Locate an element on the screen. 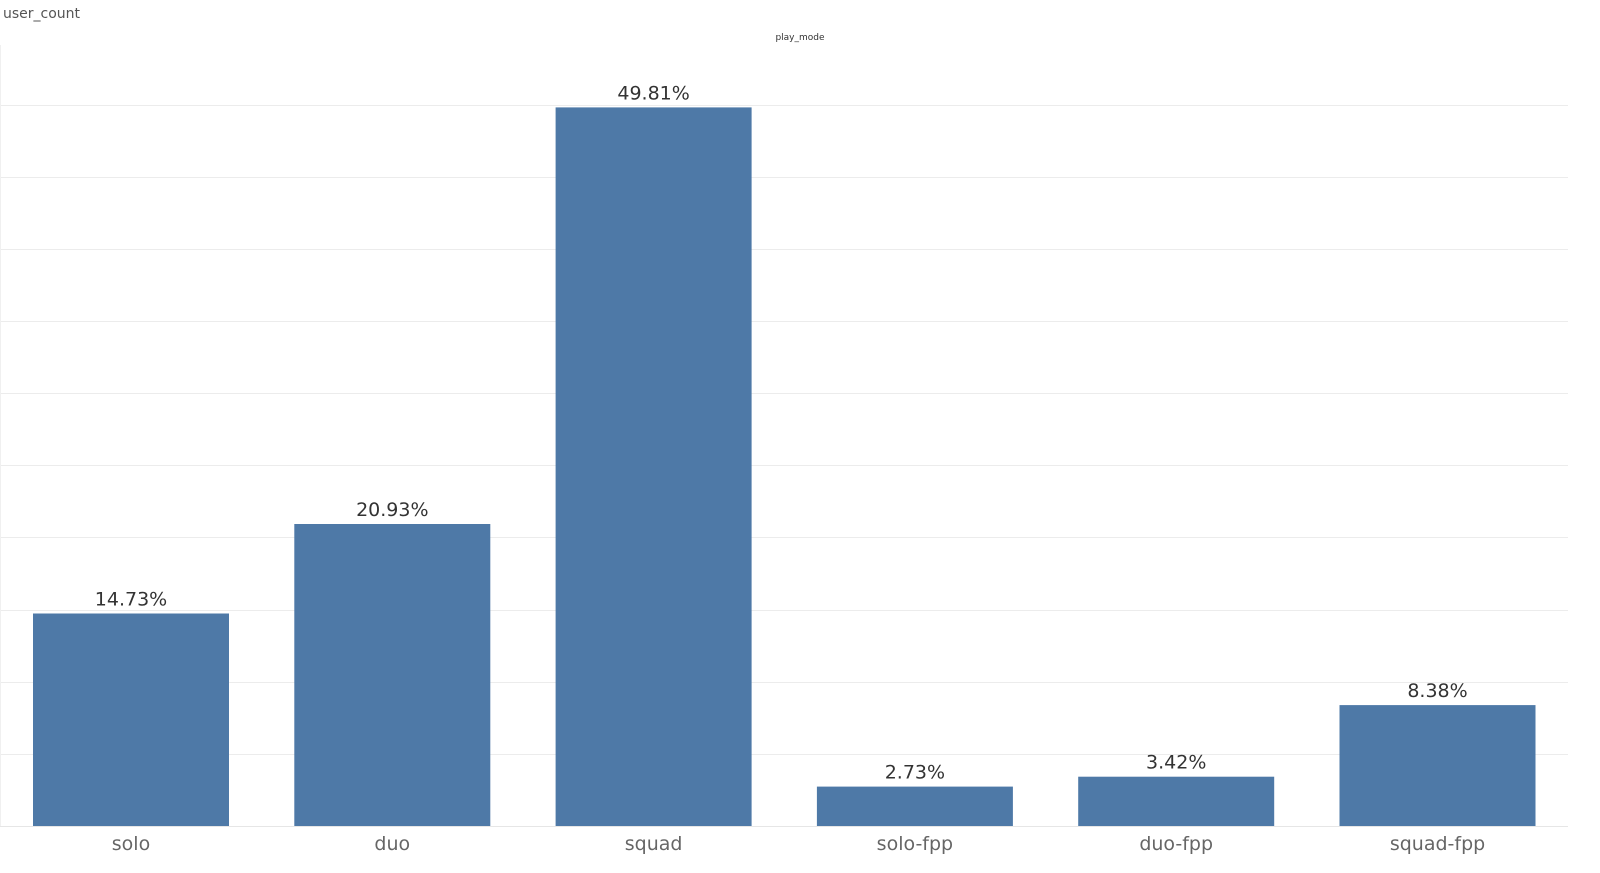  category-labels: solo duo squad solo-fpp duo-fpp squad-fpp is located at coordinates (798, 844).